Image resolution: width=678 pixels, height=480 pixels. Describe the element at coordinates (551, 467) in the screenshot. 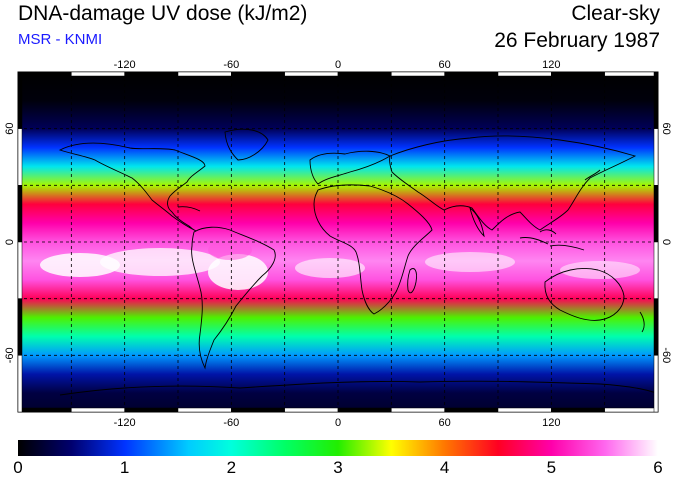

I see `colorbar-label: 5` at that location.